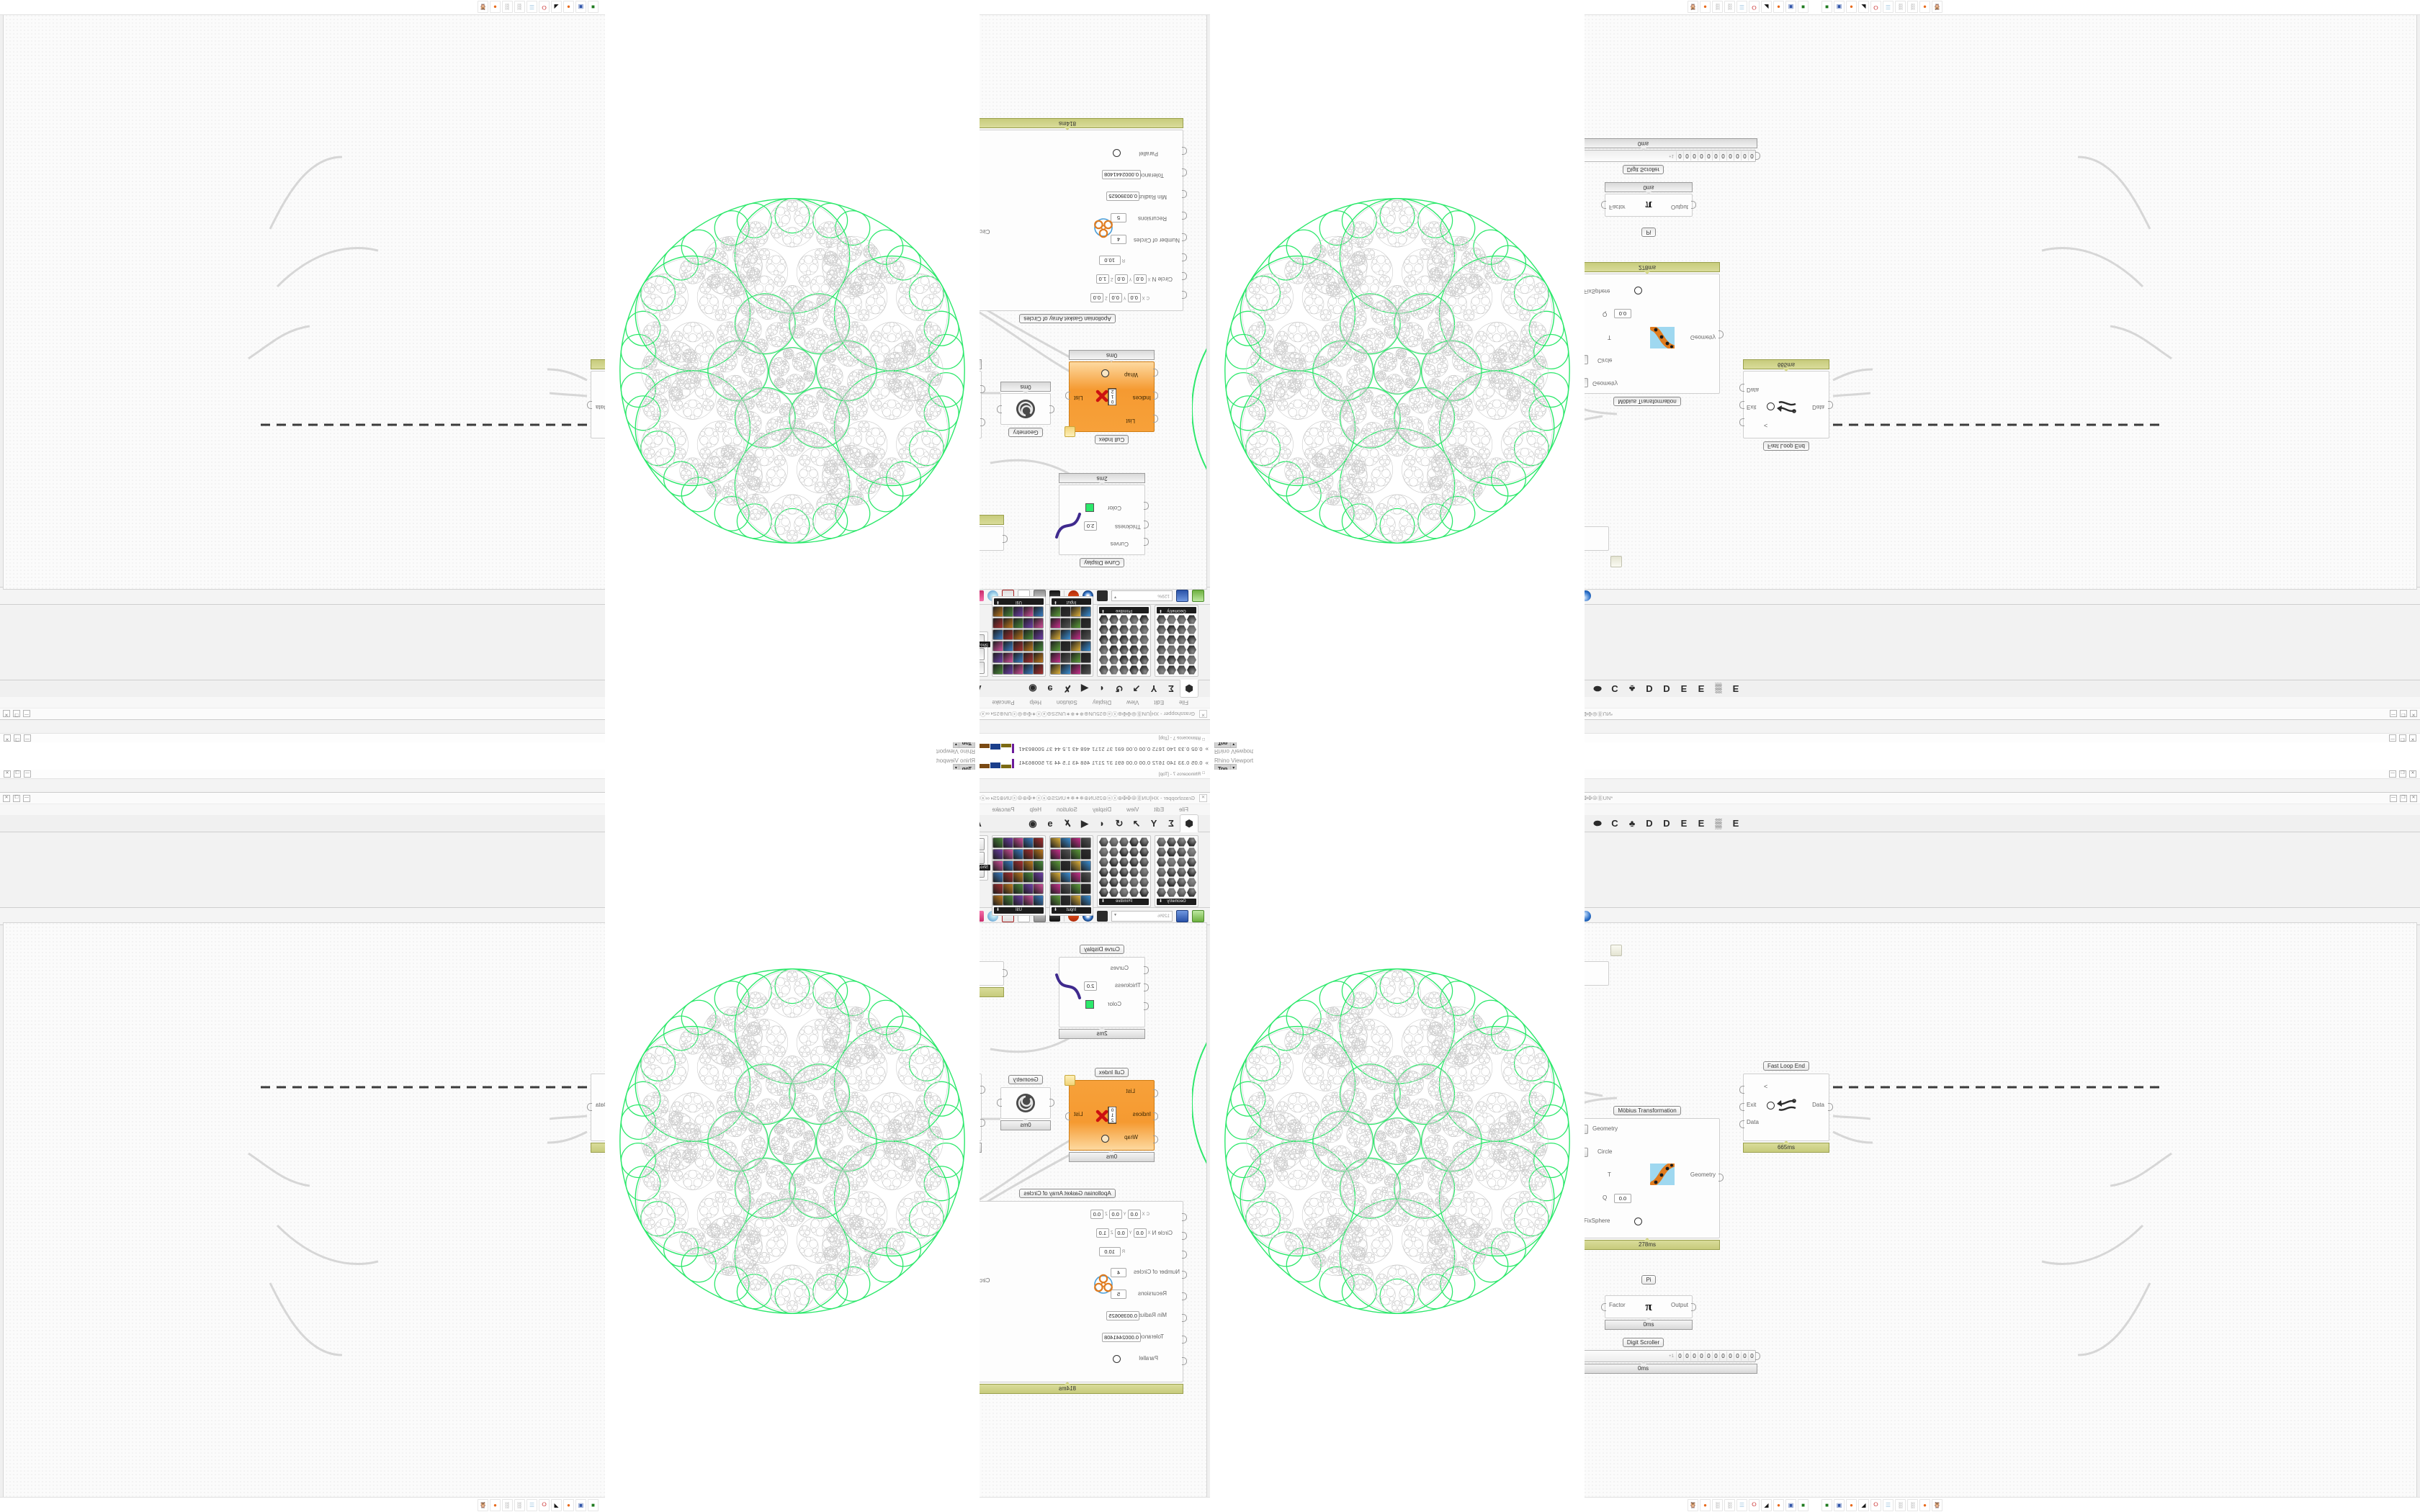 Image resolution: width=2420 pixels, height=1512 pixels. I want to click on input-port-lt, so click(1741, 1090).